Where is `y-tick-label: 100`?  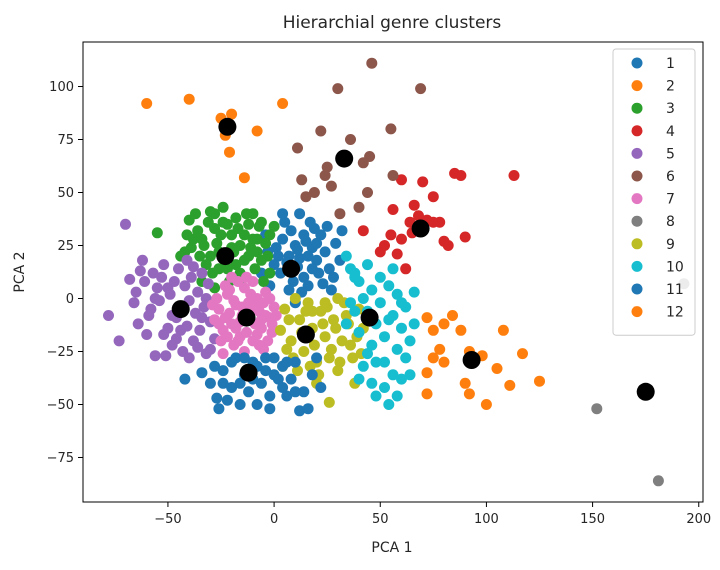
y-tick-label: 100 is located at coordinates (61, 87).